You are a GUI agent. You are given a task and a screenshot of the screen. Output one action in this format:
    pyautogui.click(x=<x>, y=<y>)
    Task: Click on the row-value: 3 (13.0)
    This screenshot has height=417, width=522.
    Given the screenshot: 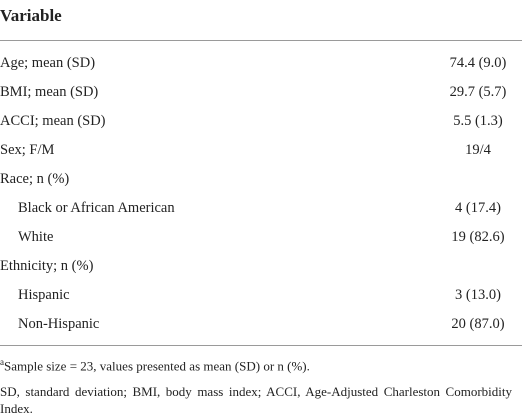 What is the action you would take?
    pyautogui.click(x=478, y=295)
    